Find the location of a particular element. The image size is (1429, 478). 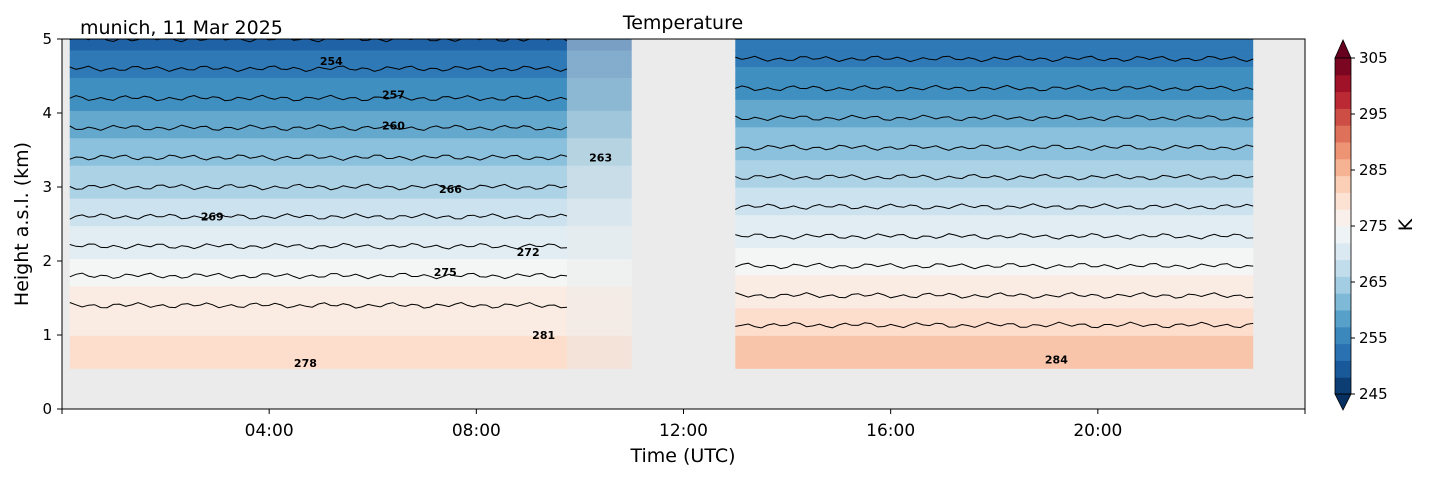

y-axis-label: Height a.s.l. (km) is located at coordinates (22, 224).